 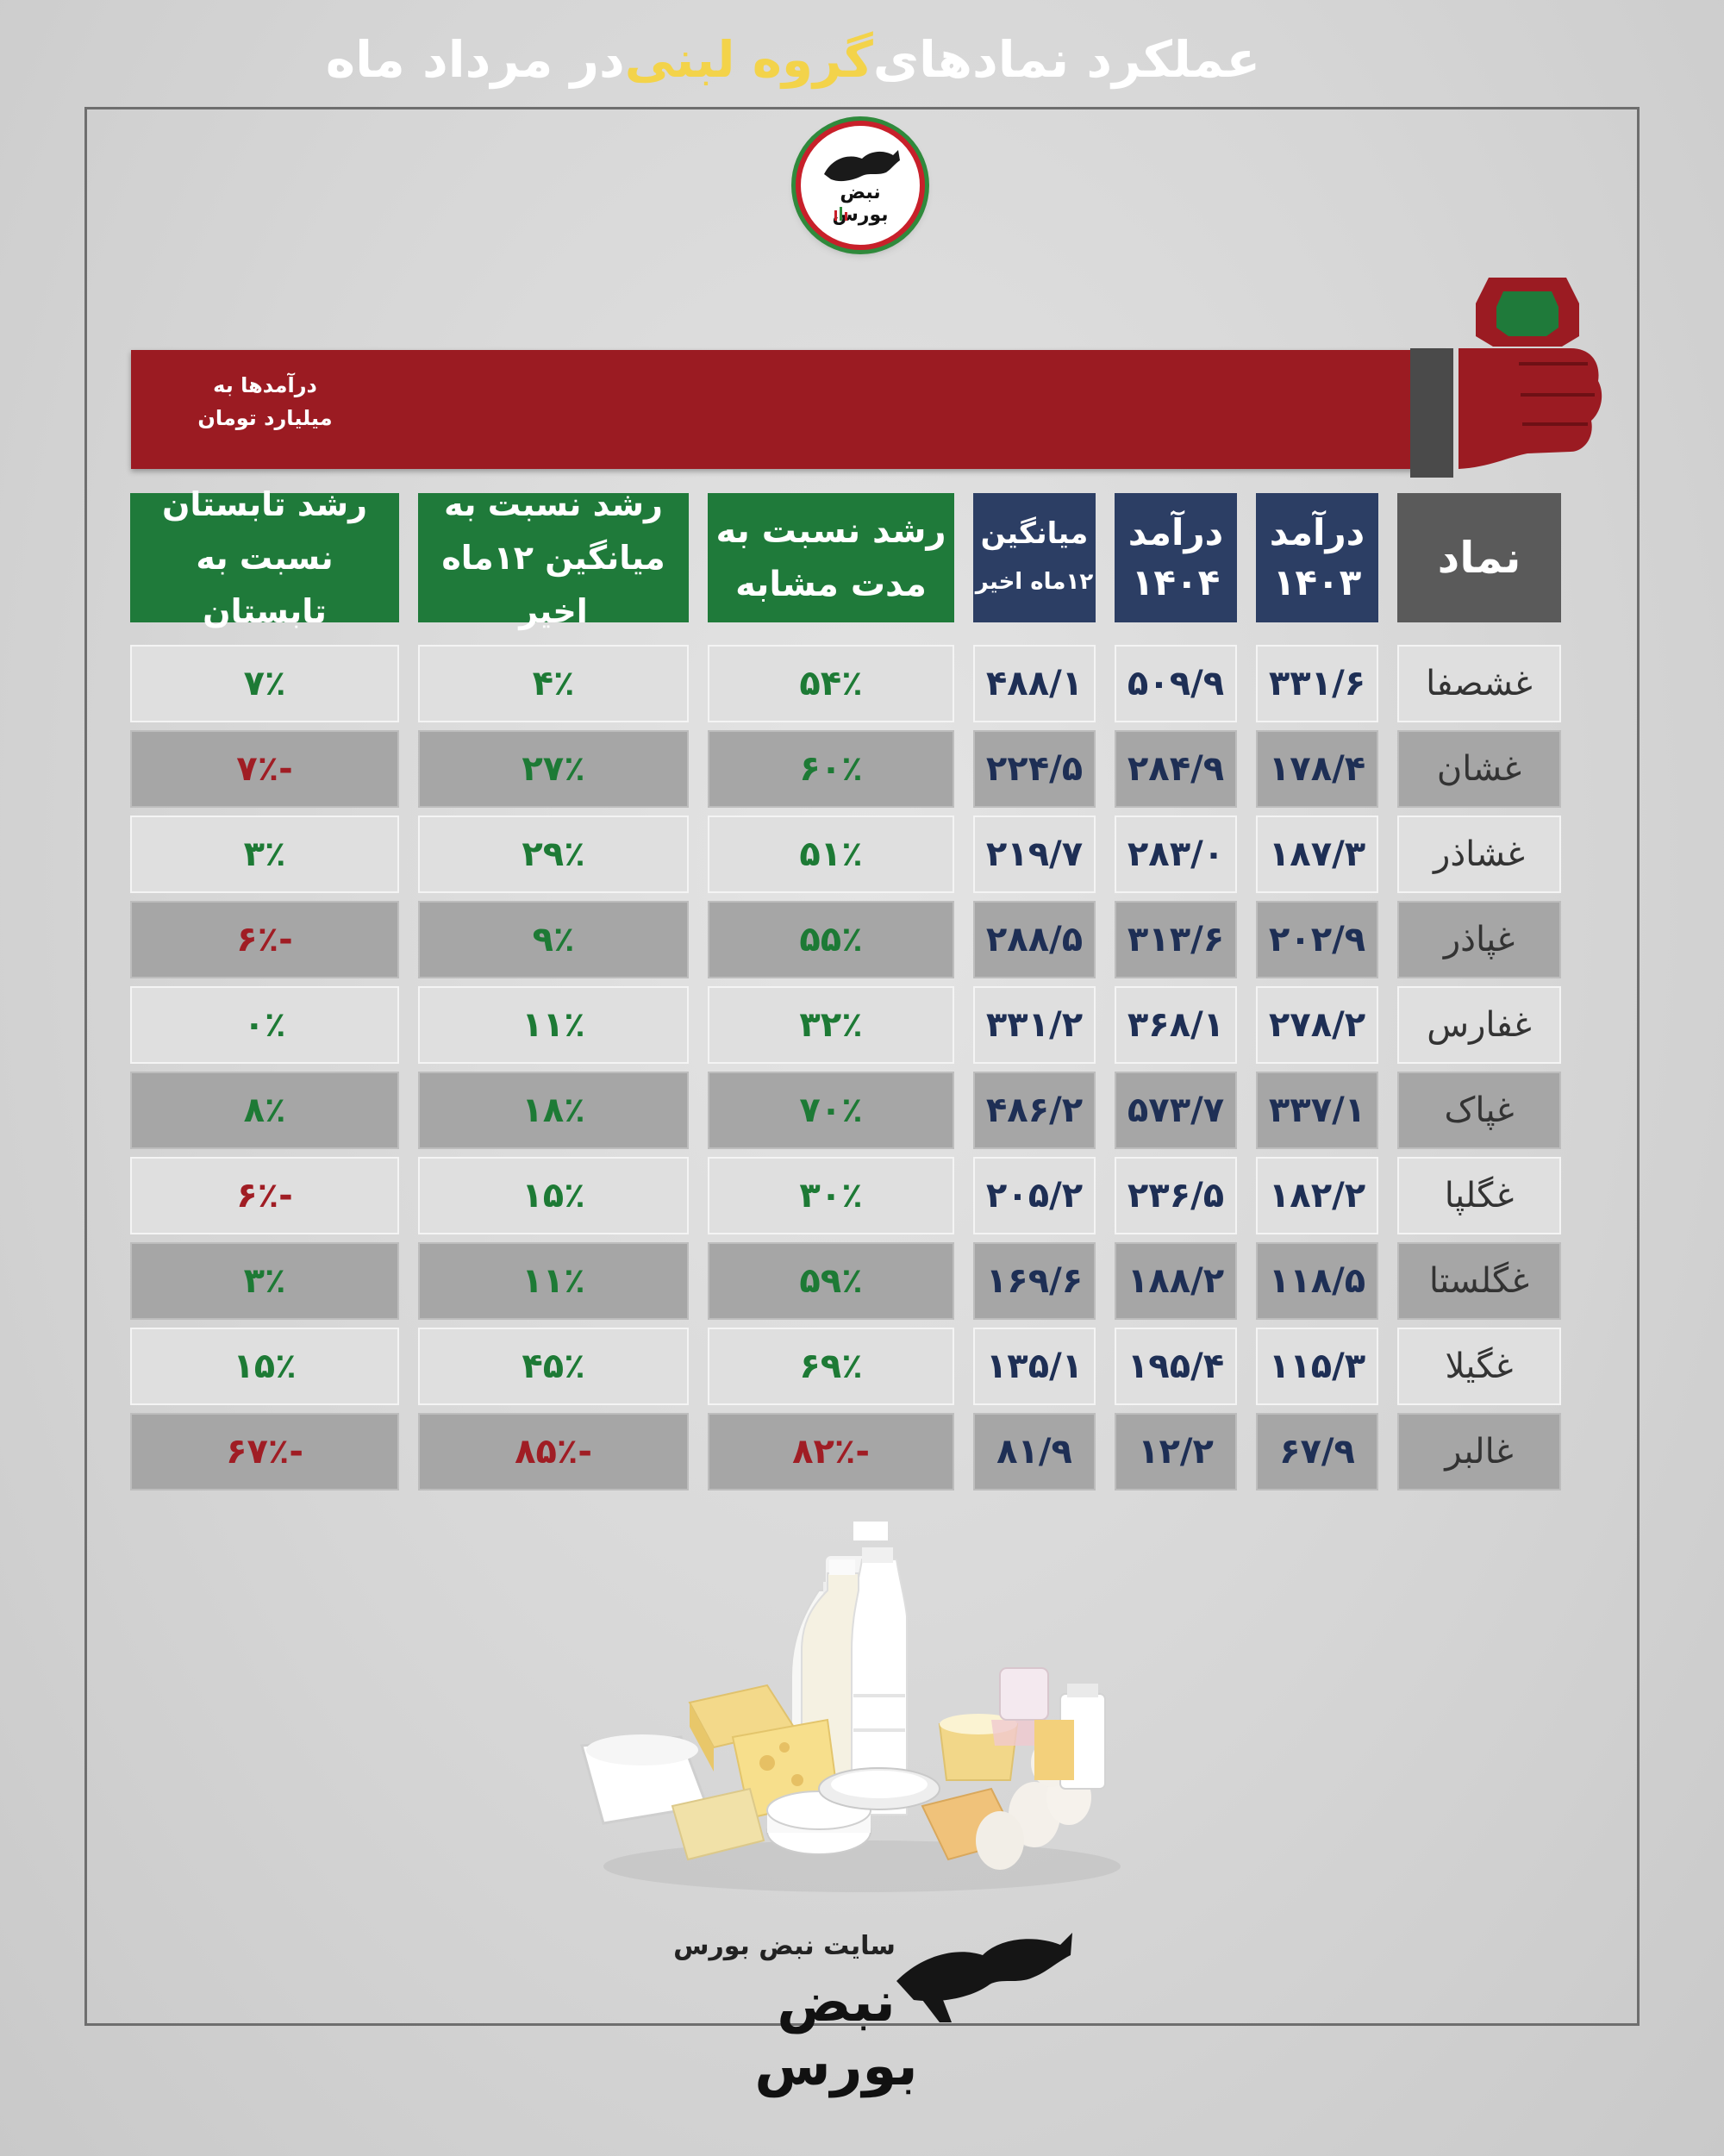 I want to click on cell-symbol-value: غشان, so click(x=1479, y=769).